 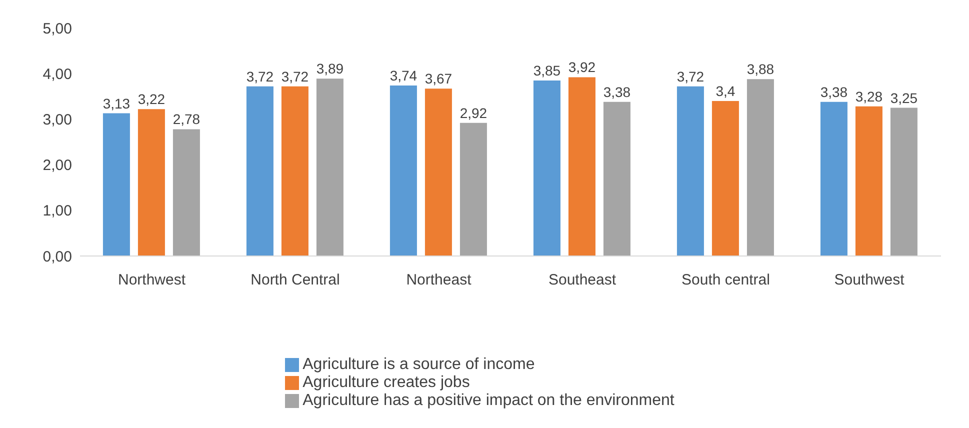 What do you see at coordinates (474, 112) in the screenshot?
I see `data-label: 2,92` at bounding box center [474, 112].